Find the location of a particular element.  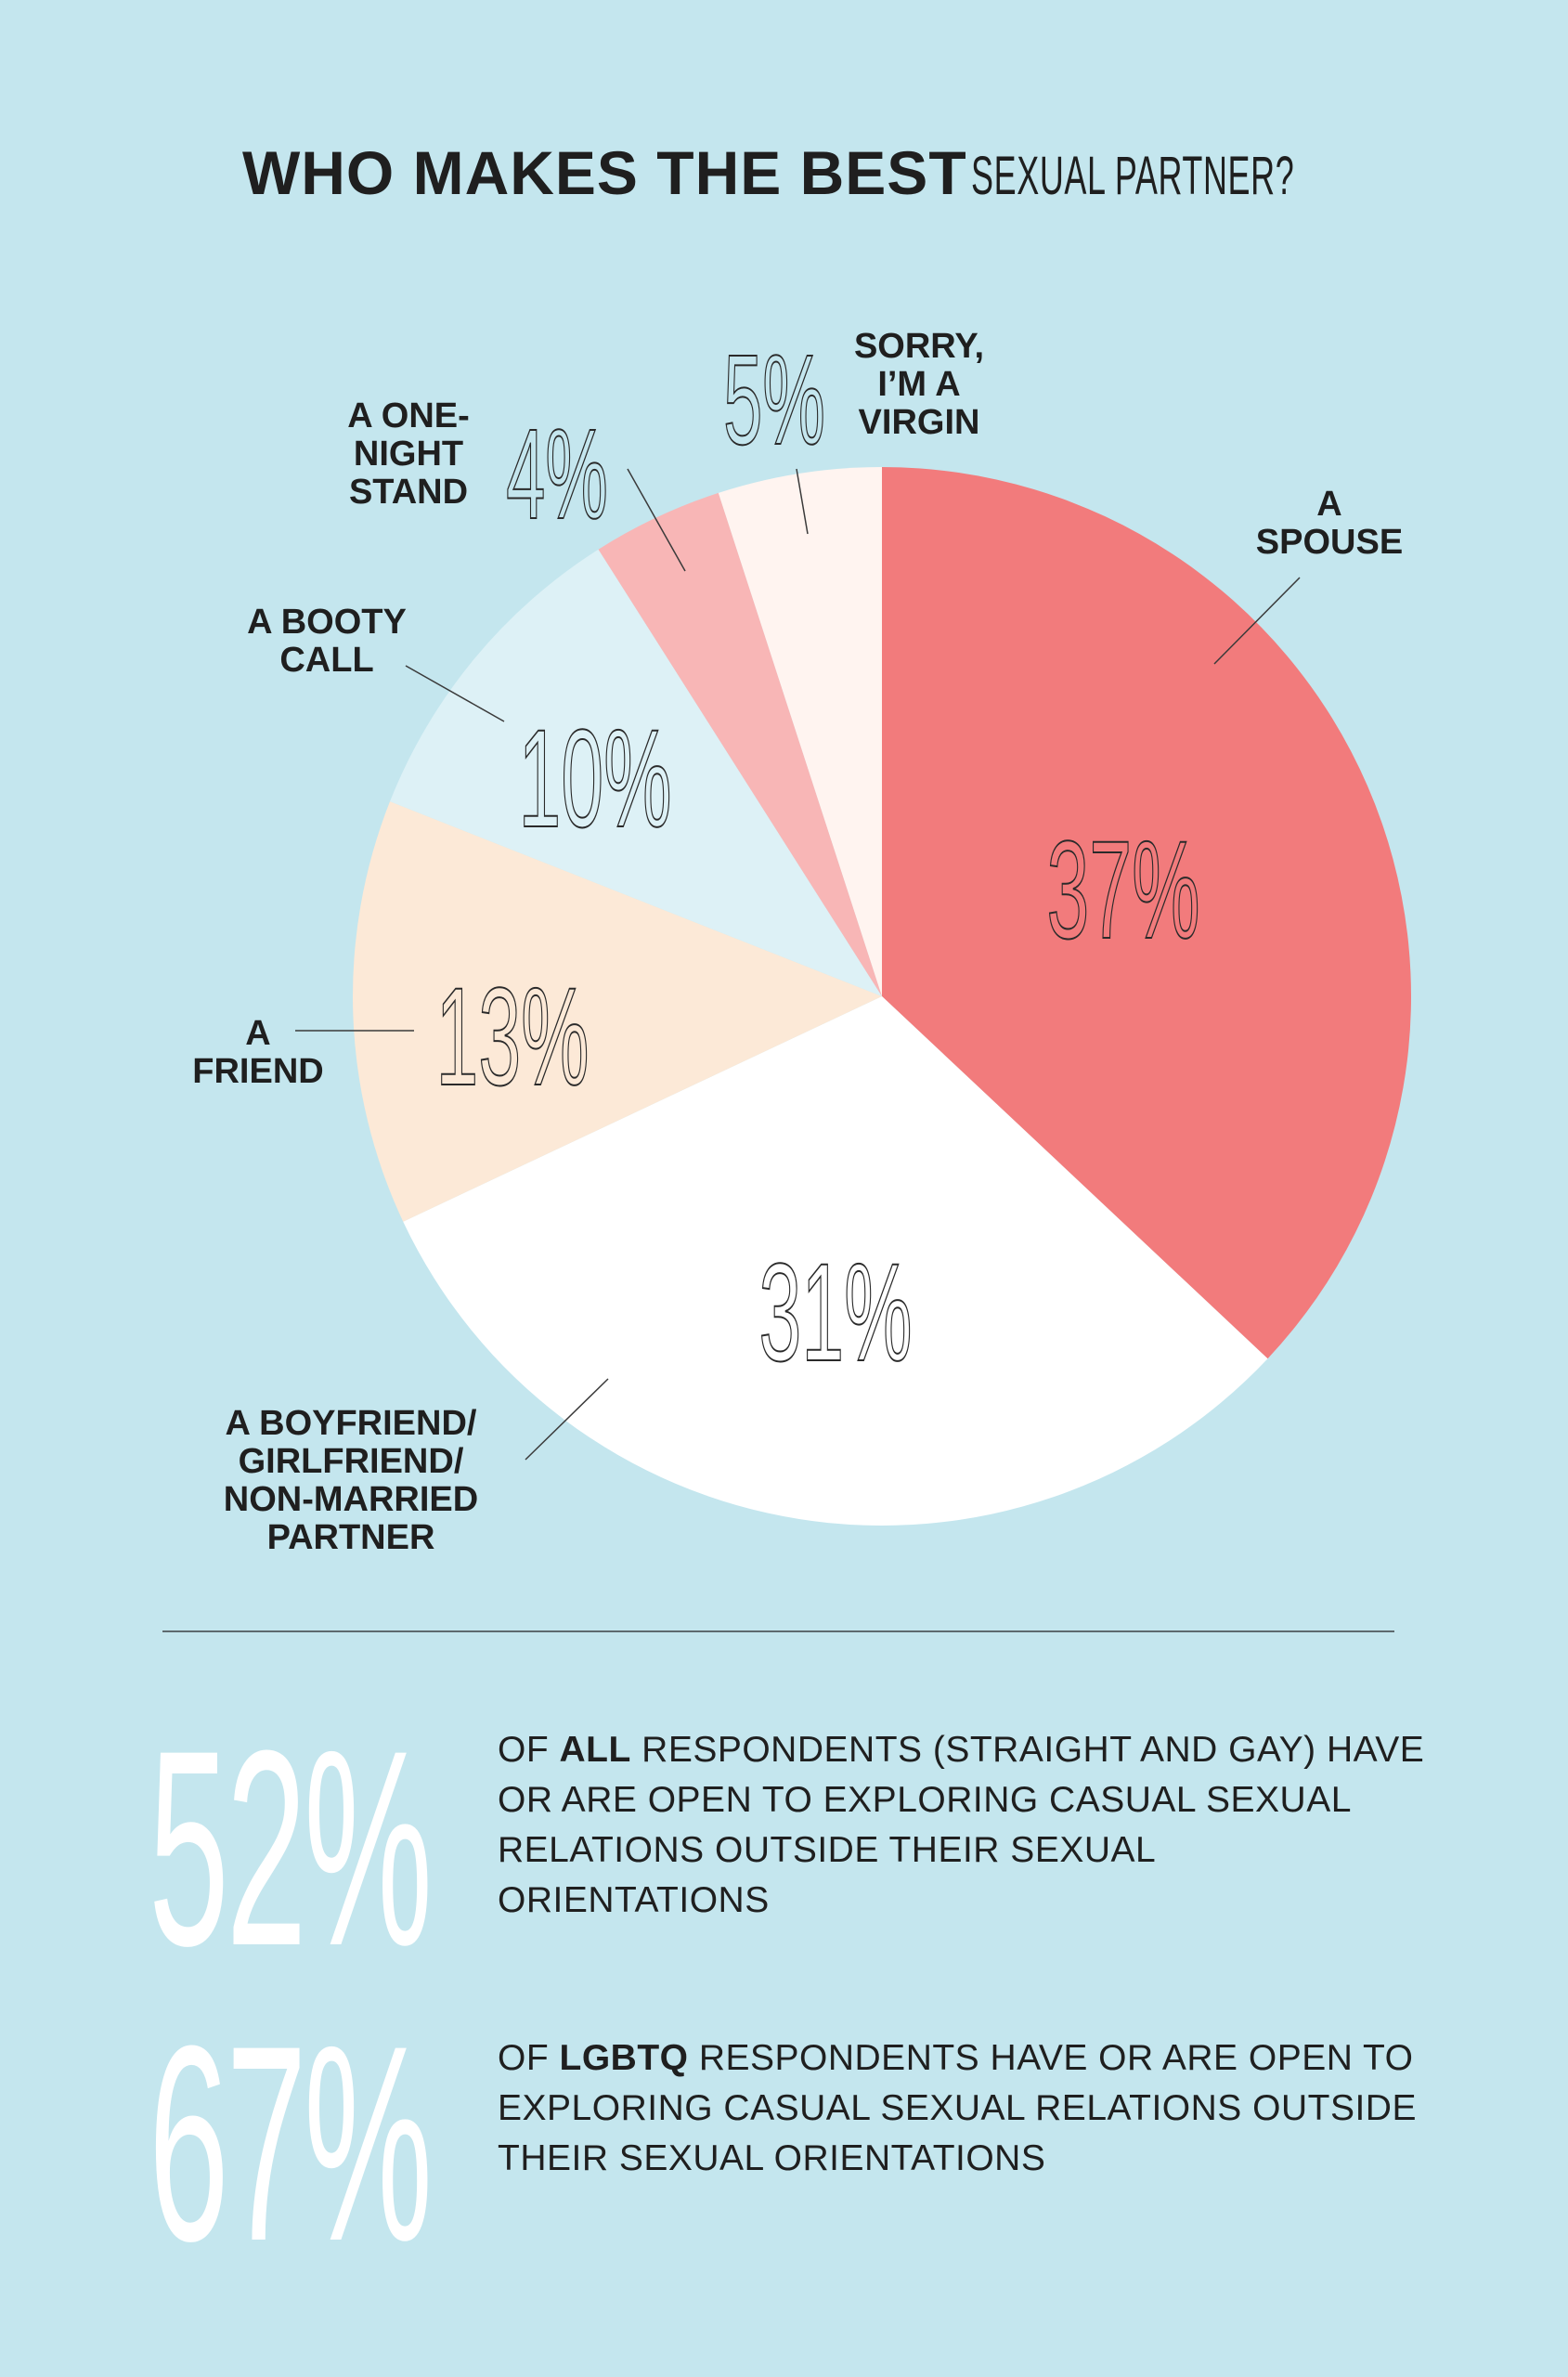

slice-percent-label: 4% is located at coordinates (557, 474).